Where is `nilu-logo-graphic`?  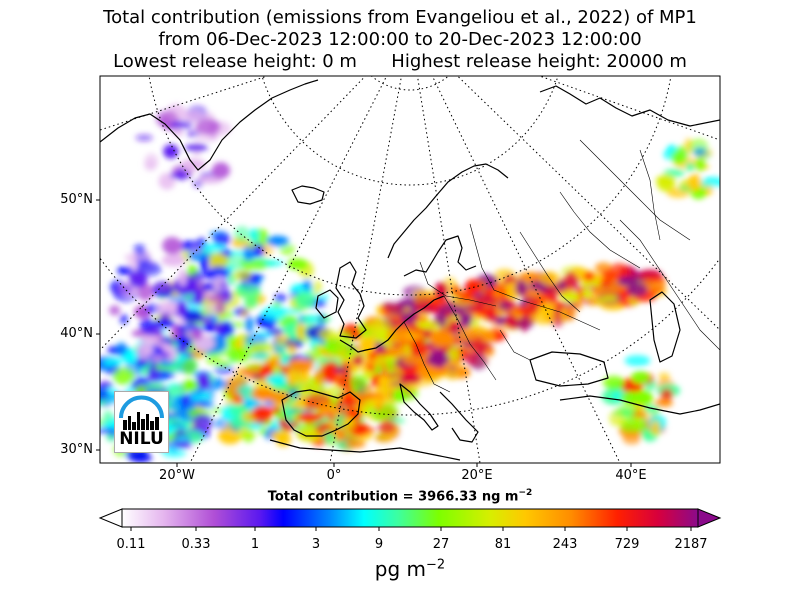
nilu-logo-graphic is located at coordinates (141, 412).